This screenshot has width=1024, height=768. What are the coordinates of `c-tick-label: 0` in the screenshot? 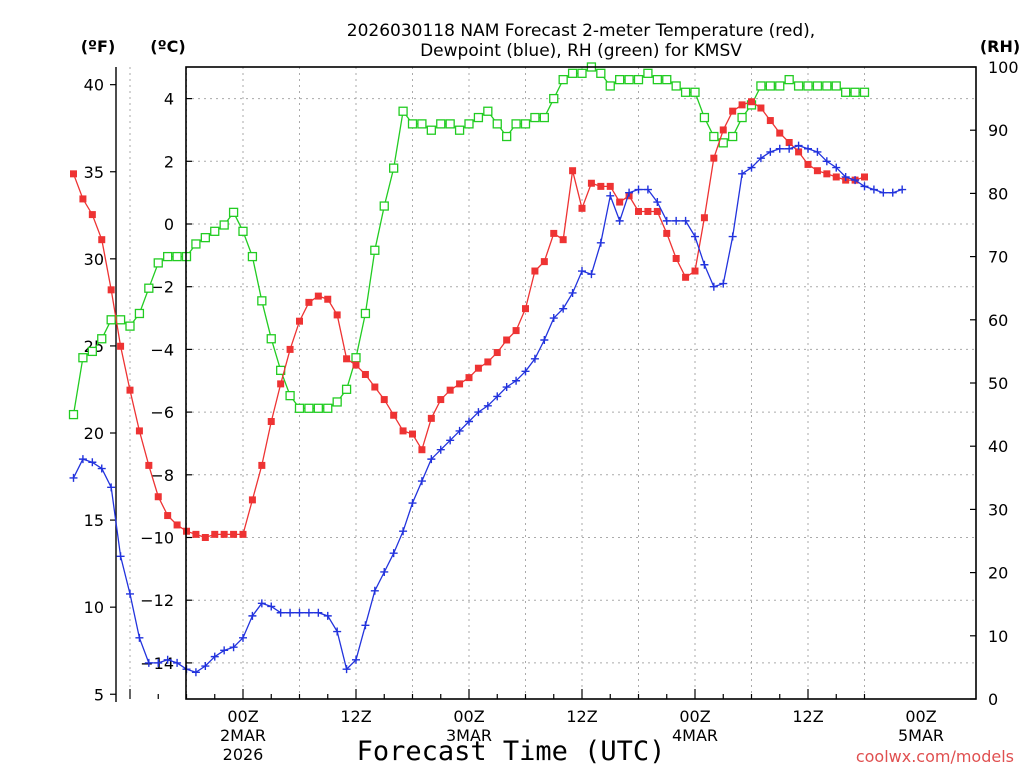 It's located at (169, 224).